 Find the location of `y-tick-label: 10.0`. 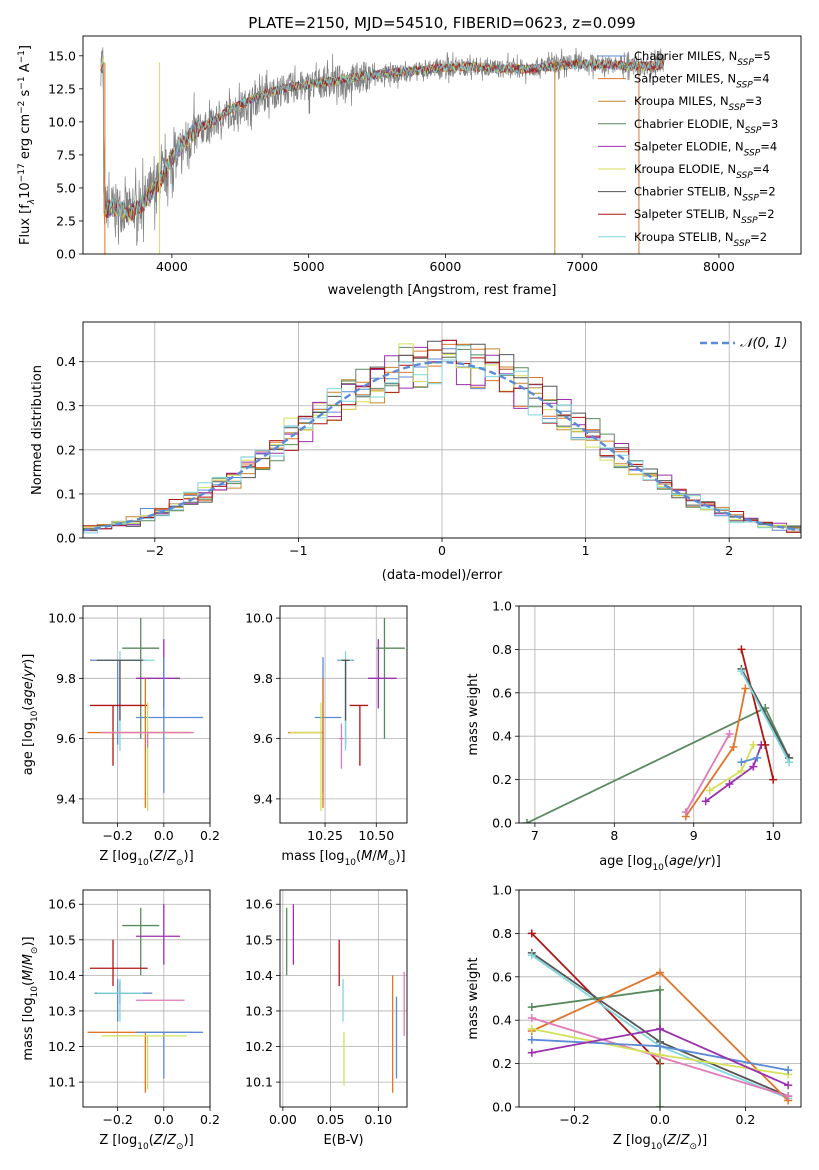

y-tick-label: 10.0 is located at coordinates (259, 618).